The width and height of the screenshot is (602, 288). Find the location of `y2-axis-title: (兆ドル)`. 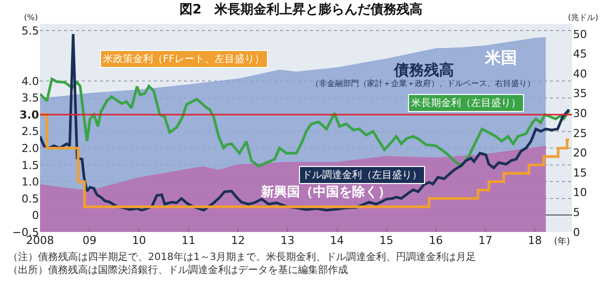

y2-axis-title: (兆ドル) is located at coordinates (583, 17).